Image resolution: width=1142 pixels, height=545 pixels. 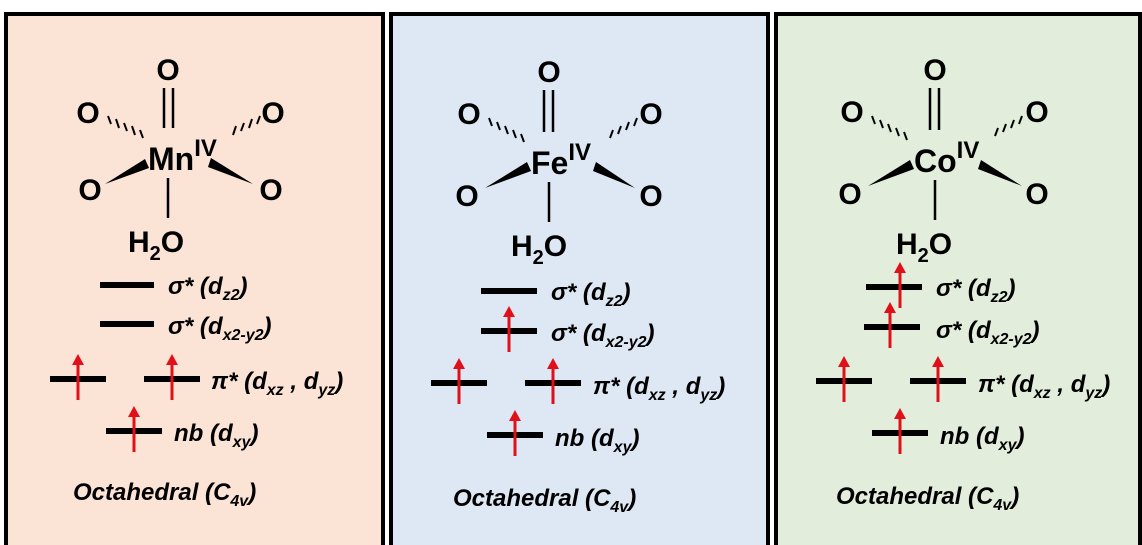 I want to click on mn-complex-structure: O O O MnIV O O H2O, so click(x=180, y=159).